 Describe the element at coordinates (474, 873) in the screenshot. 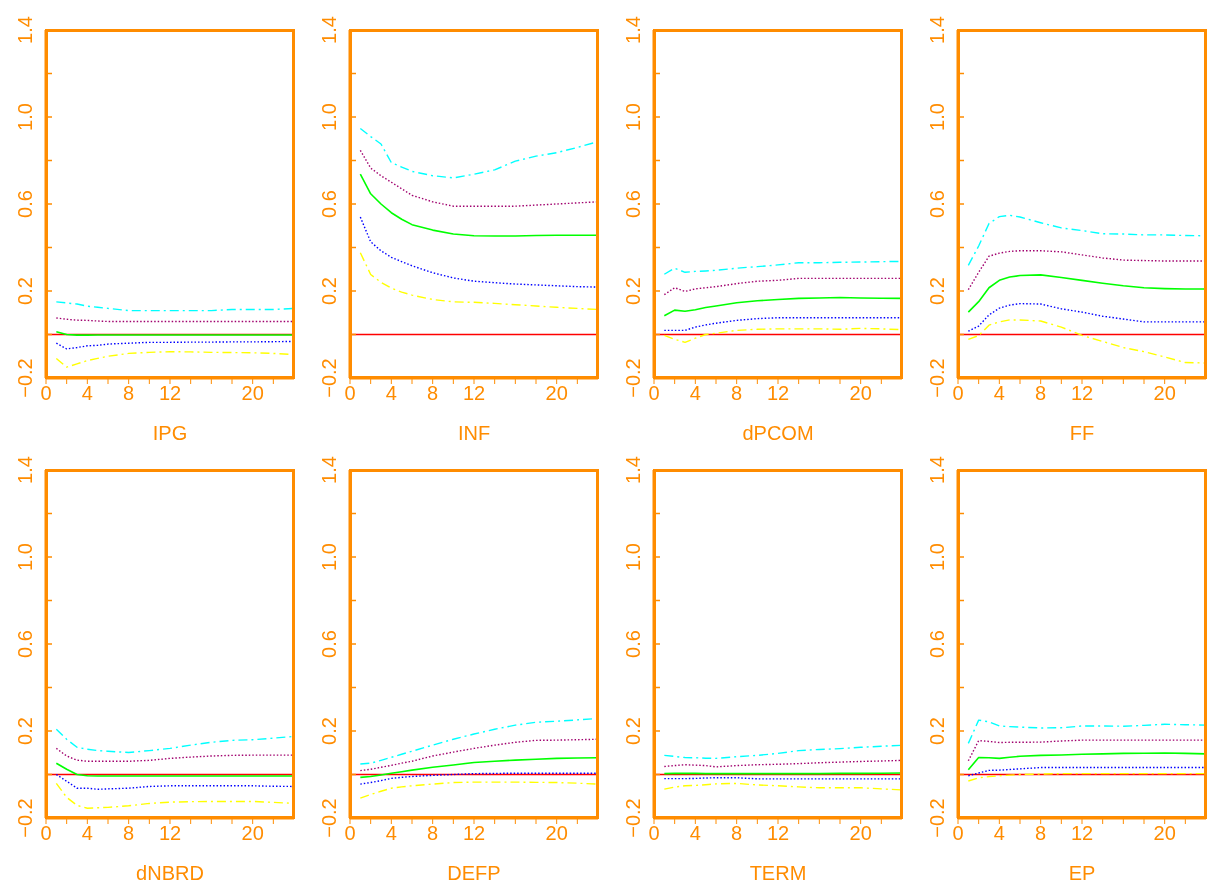

I see `x-axis-title: DEFP` at that location.